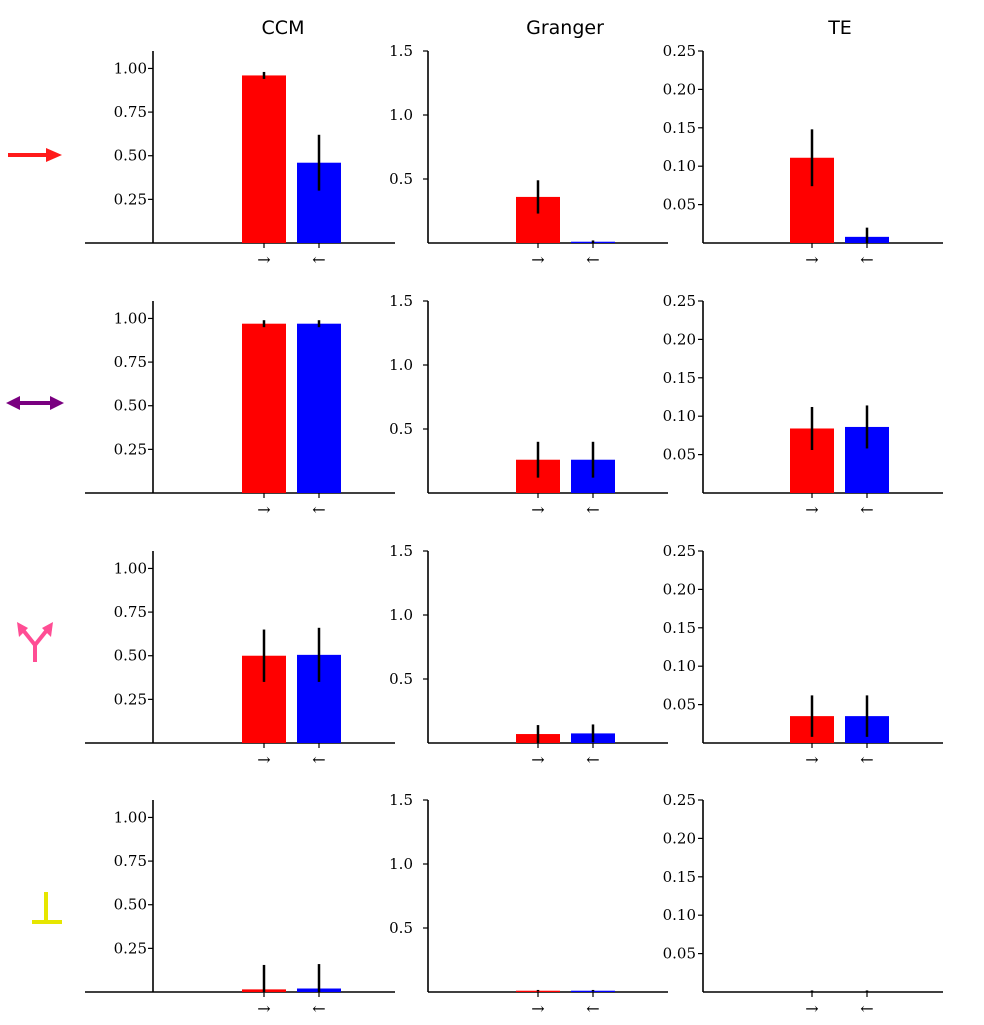 This screenshot has width=984, height=1025. What do you see at coordinates (47, 629) in the screenshot?
I see `converging-arrows-head-right` at bounding box center [47, 629].